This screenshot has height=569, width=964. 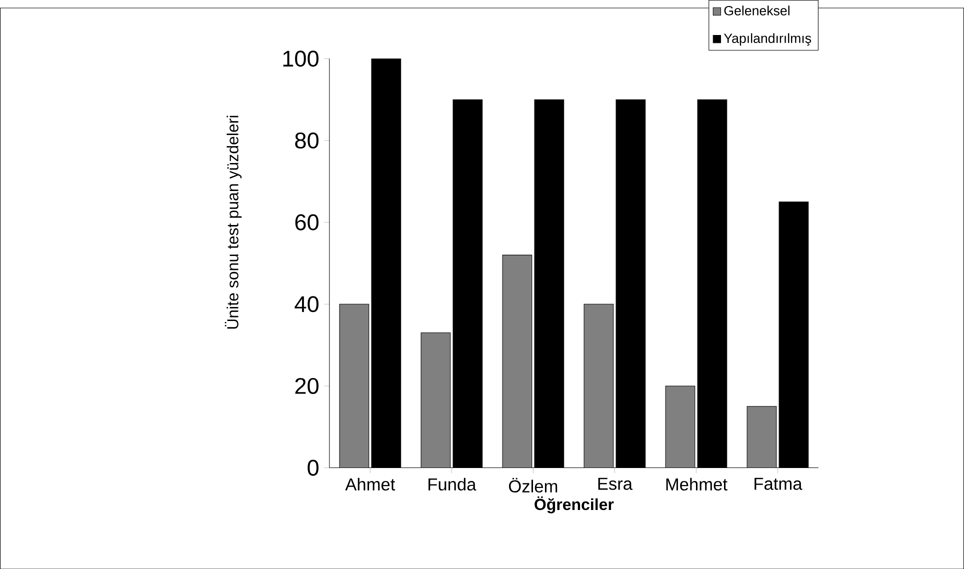 I want to click on y-tick-label: 0, so click(x=313, y=468).